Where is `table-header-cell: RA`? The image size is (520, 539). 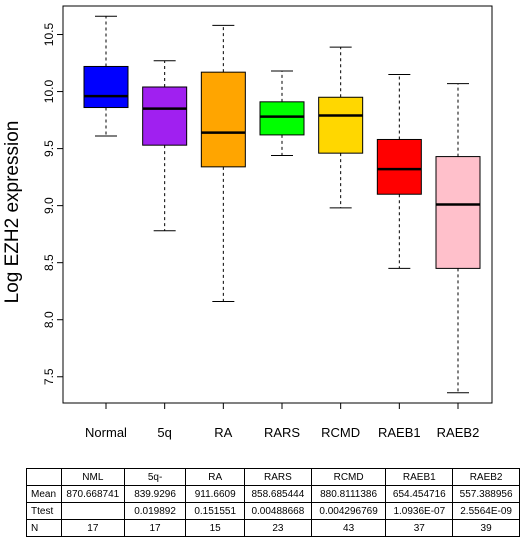
table-header-cell: RA is located at coordinates (215, 477).